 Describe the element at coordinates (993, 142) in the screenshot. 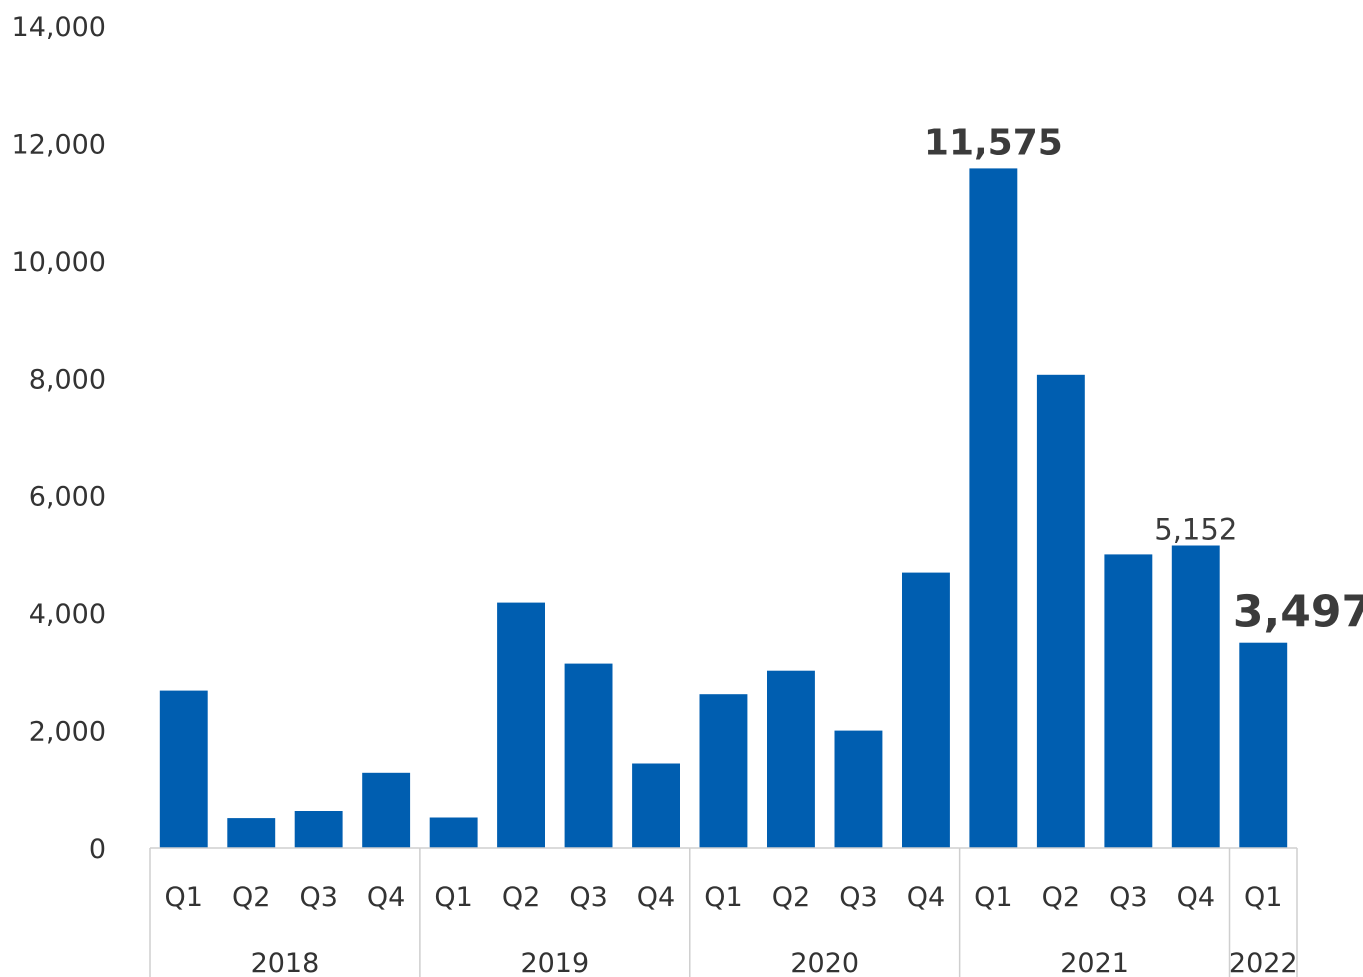

I see `data-label: 11,575` at that location.